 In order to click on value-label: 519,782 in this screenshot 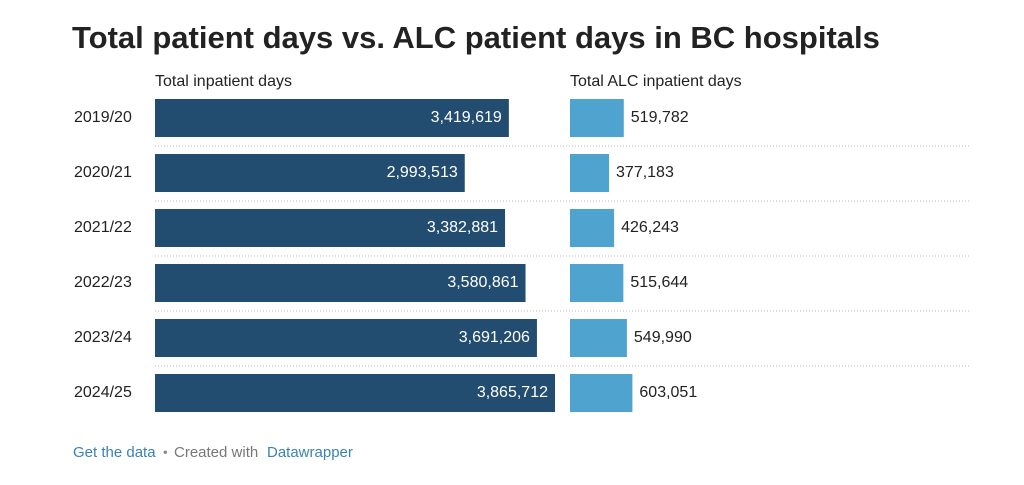, I will do `click(660, 117)`.